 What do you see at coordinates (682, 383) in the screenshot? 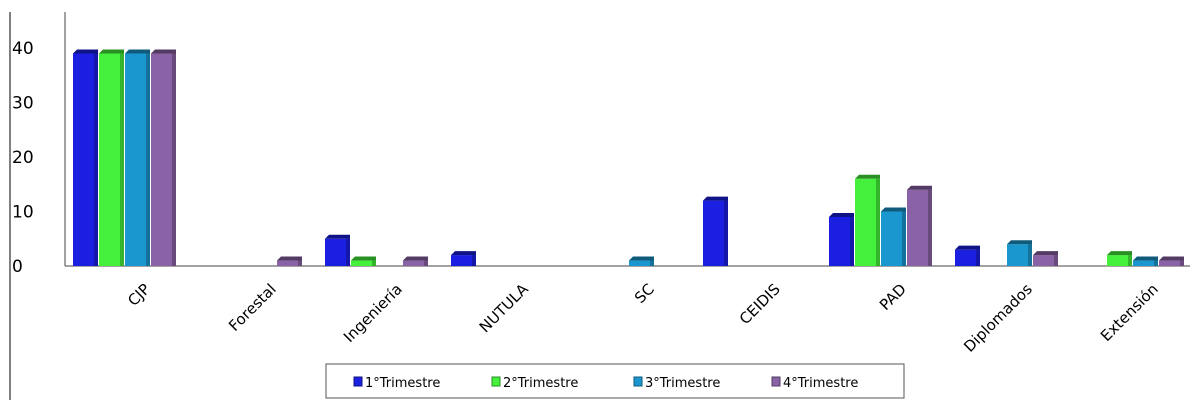
I see `legend-label: 3°Trimestre` at bounding box center [682, 383].